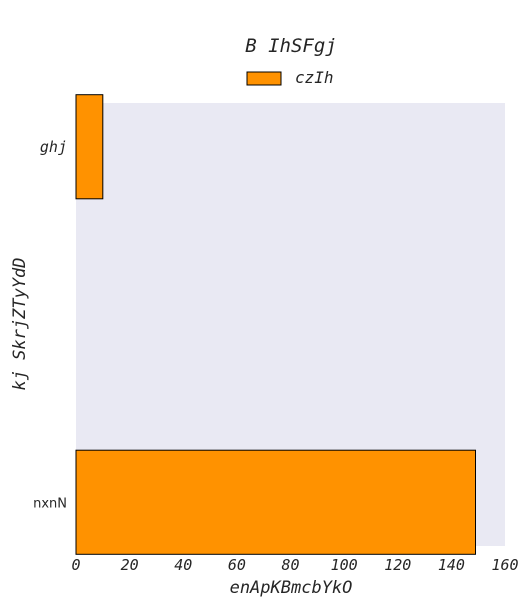 This screenshot has height=608, width=532. Describe the element at coordinates (276, 502) in the screenshot. I see `bar-nxnN` at that location.